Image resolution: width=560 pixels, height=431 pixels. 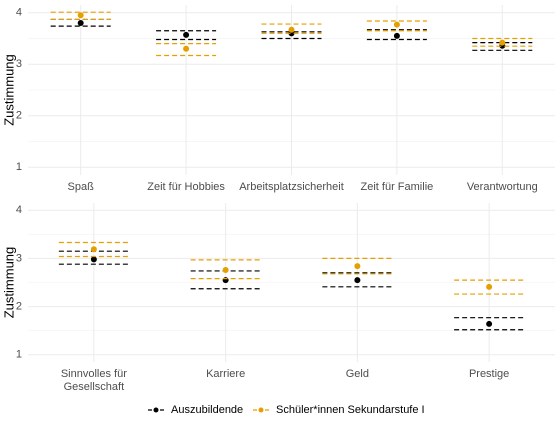 I want to click on x-tick-label: Zeit für Hobbies, so click(x=186, y=187).